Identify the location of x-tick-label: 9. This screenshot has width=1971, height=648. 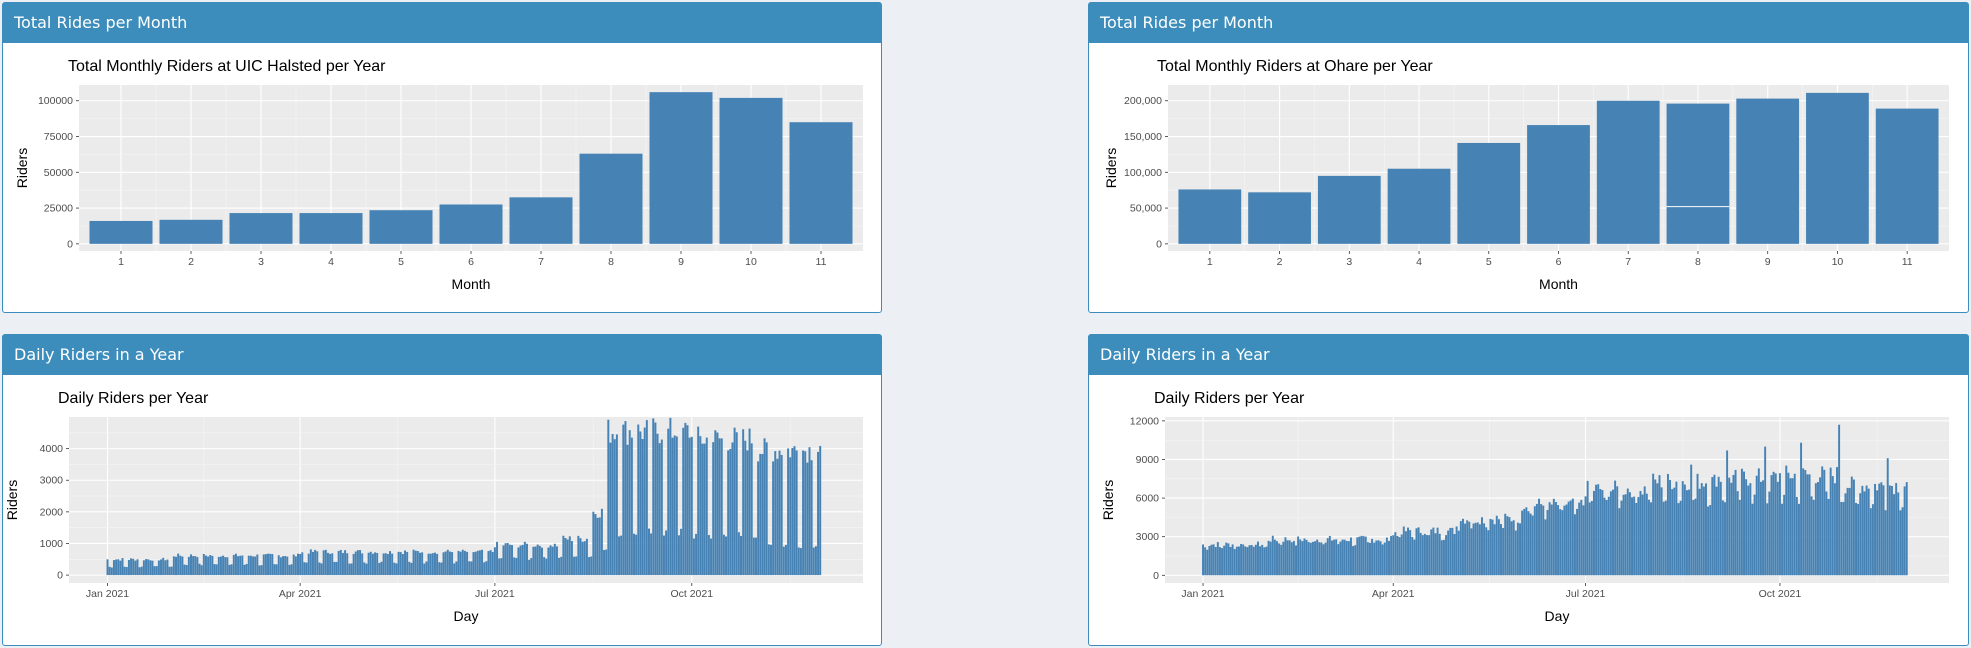
(1768, 262).